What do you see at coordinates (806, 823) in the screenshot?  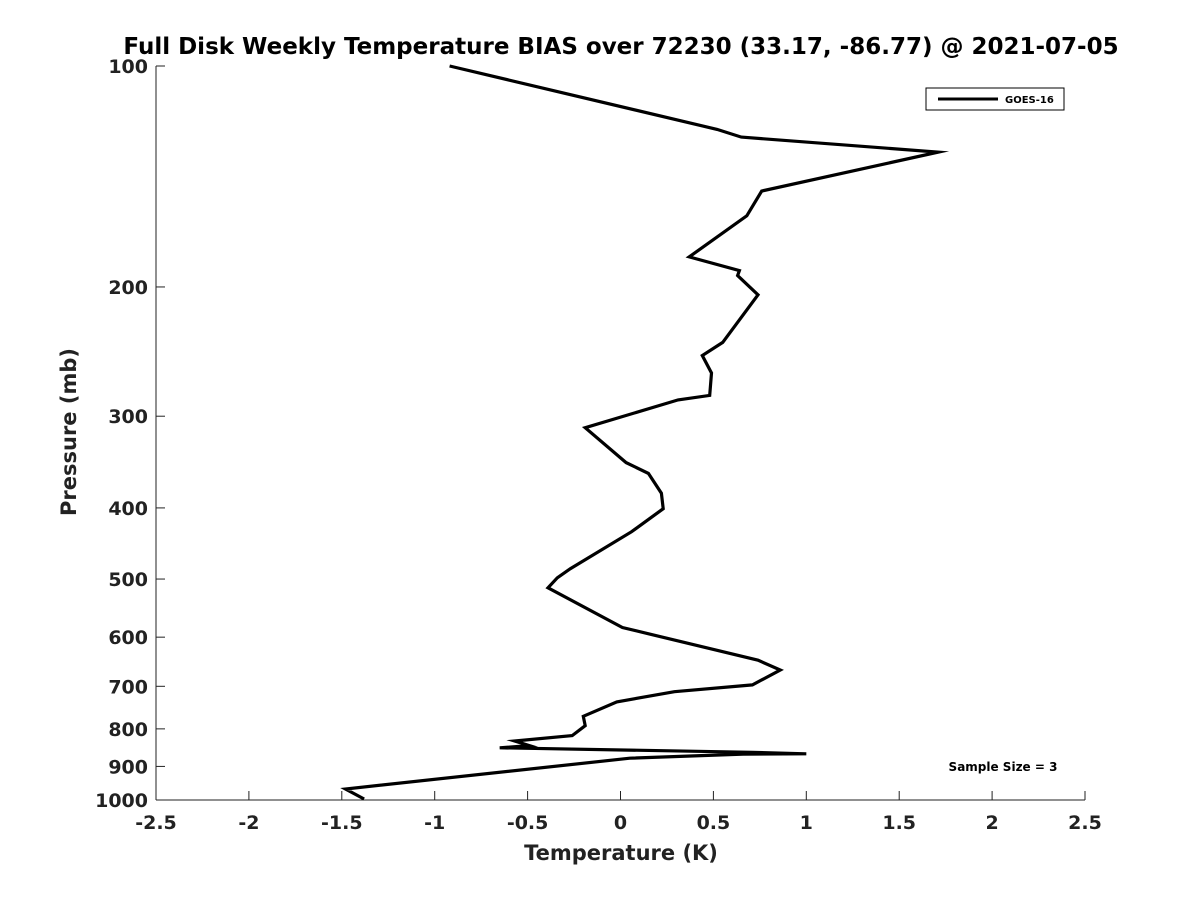 I see `x-tick-label: 1` at bounding box center [806, 823].